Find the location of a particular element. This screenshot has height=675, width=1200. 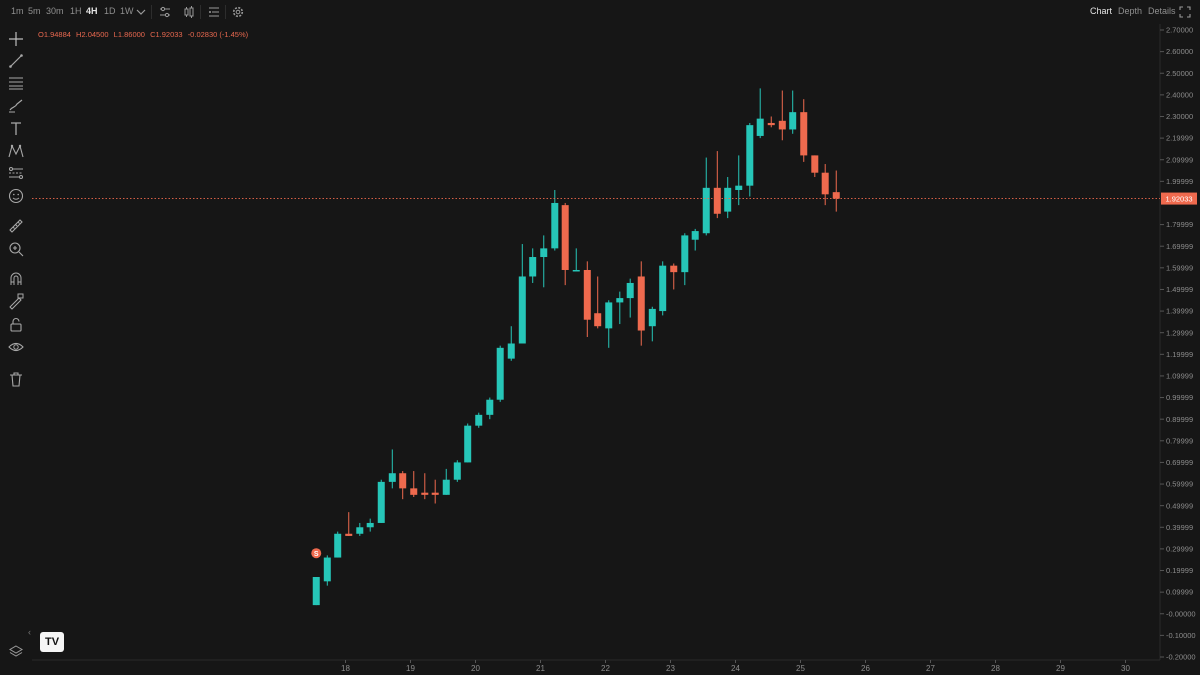

chevron-down-icon is located at coordinates (141, 12).